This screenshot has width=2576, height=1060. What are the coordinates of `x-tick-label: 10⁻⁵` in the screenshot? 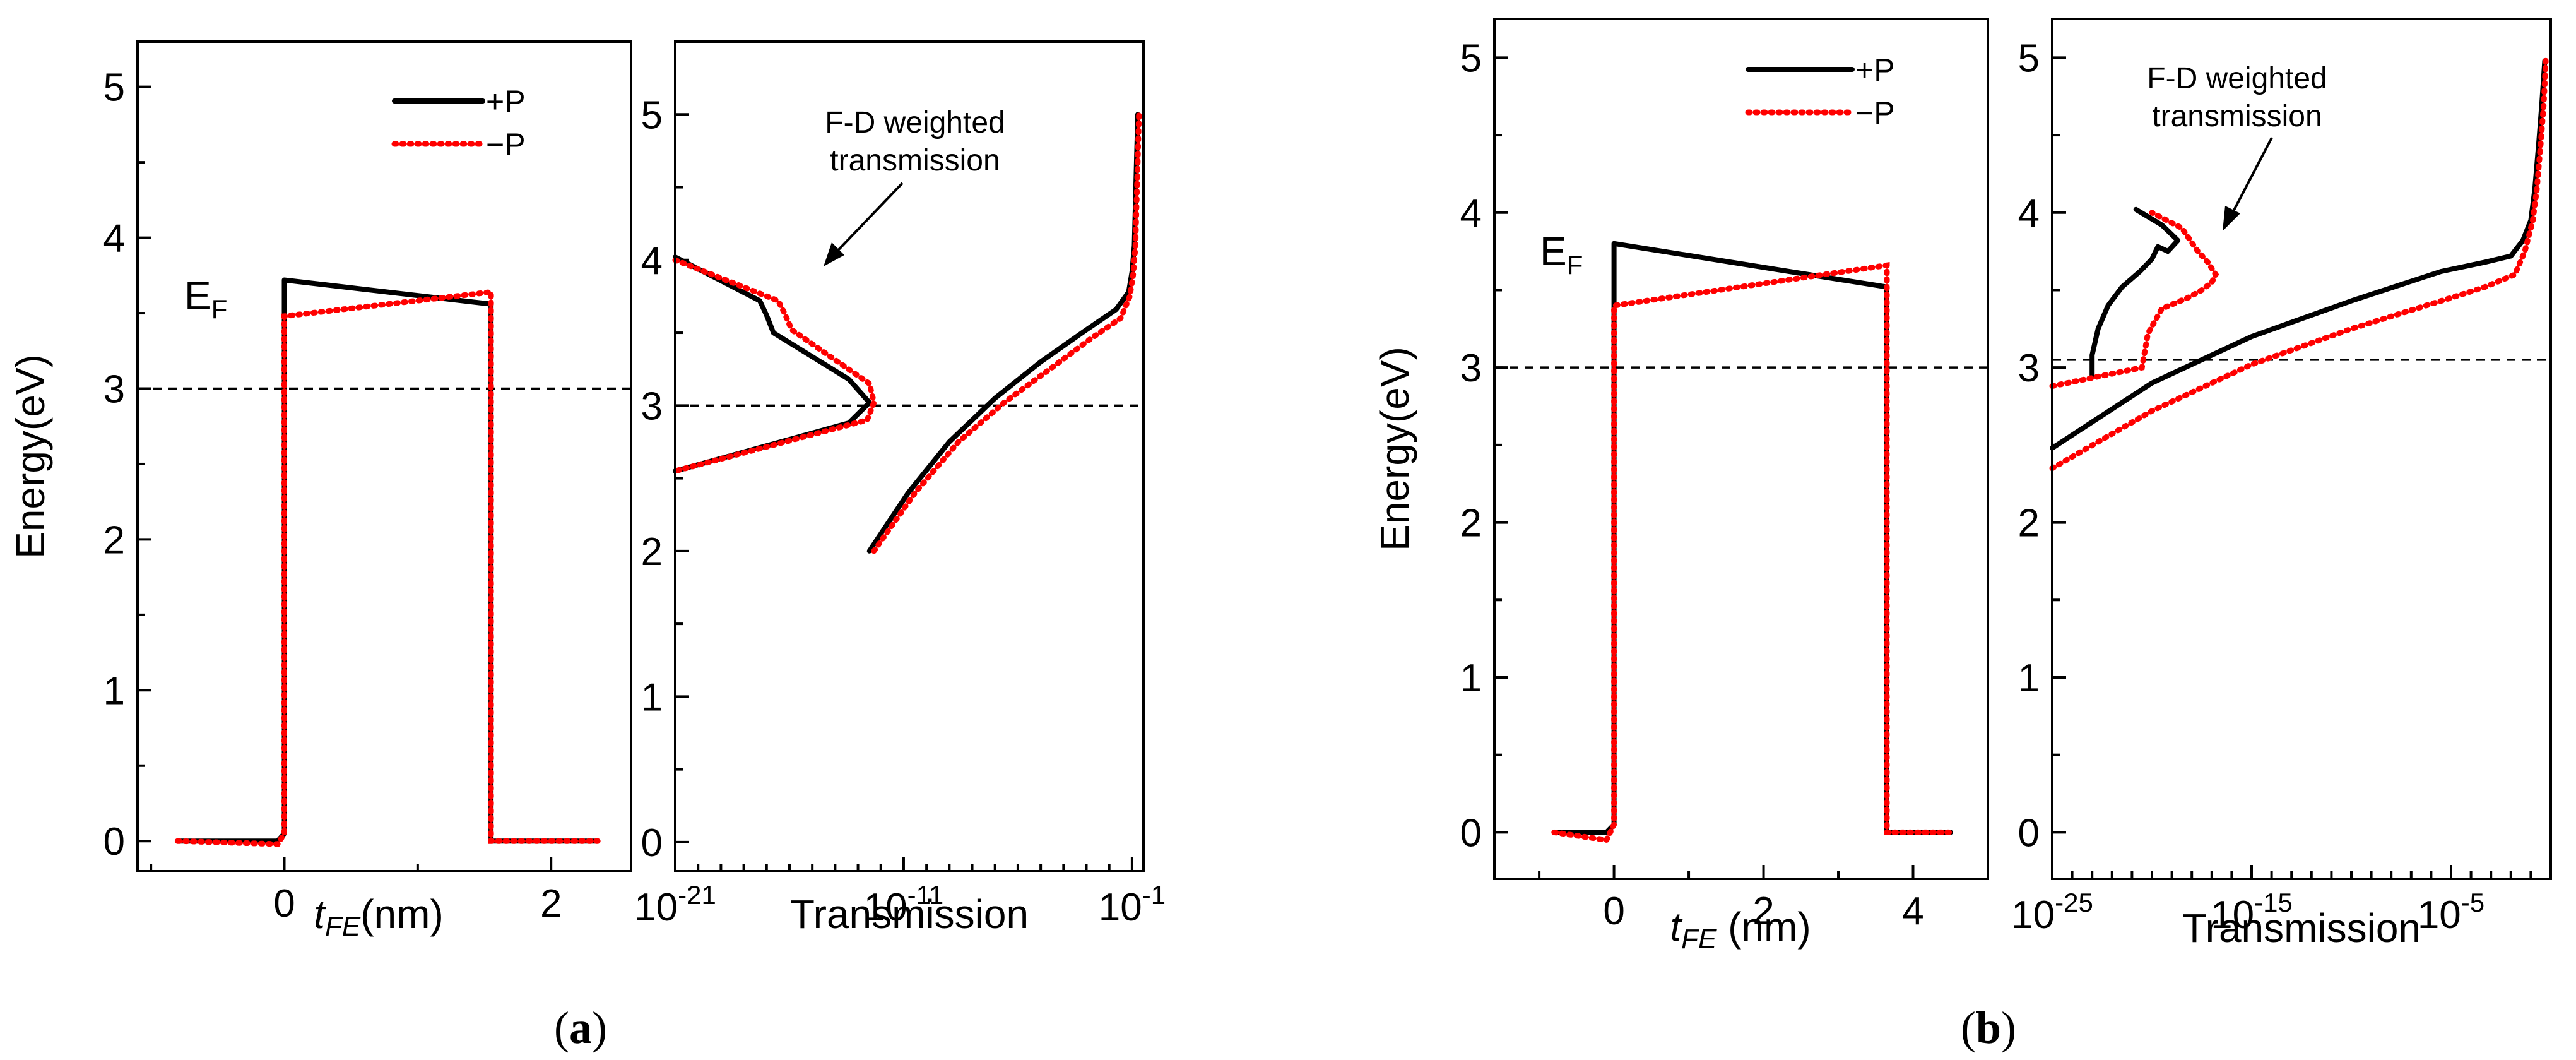 It's located at (2451, 912).